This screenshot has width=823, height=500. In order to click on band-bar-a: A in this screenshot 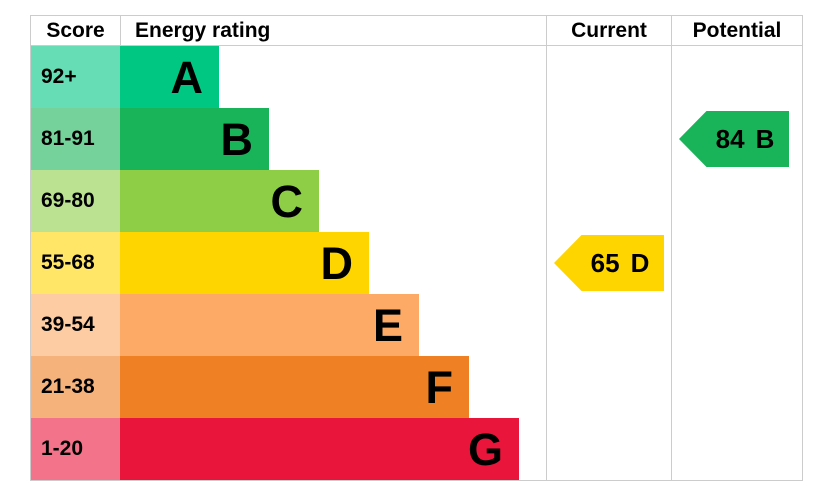, I will do `click(169, 77)`.